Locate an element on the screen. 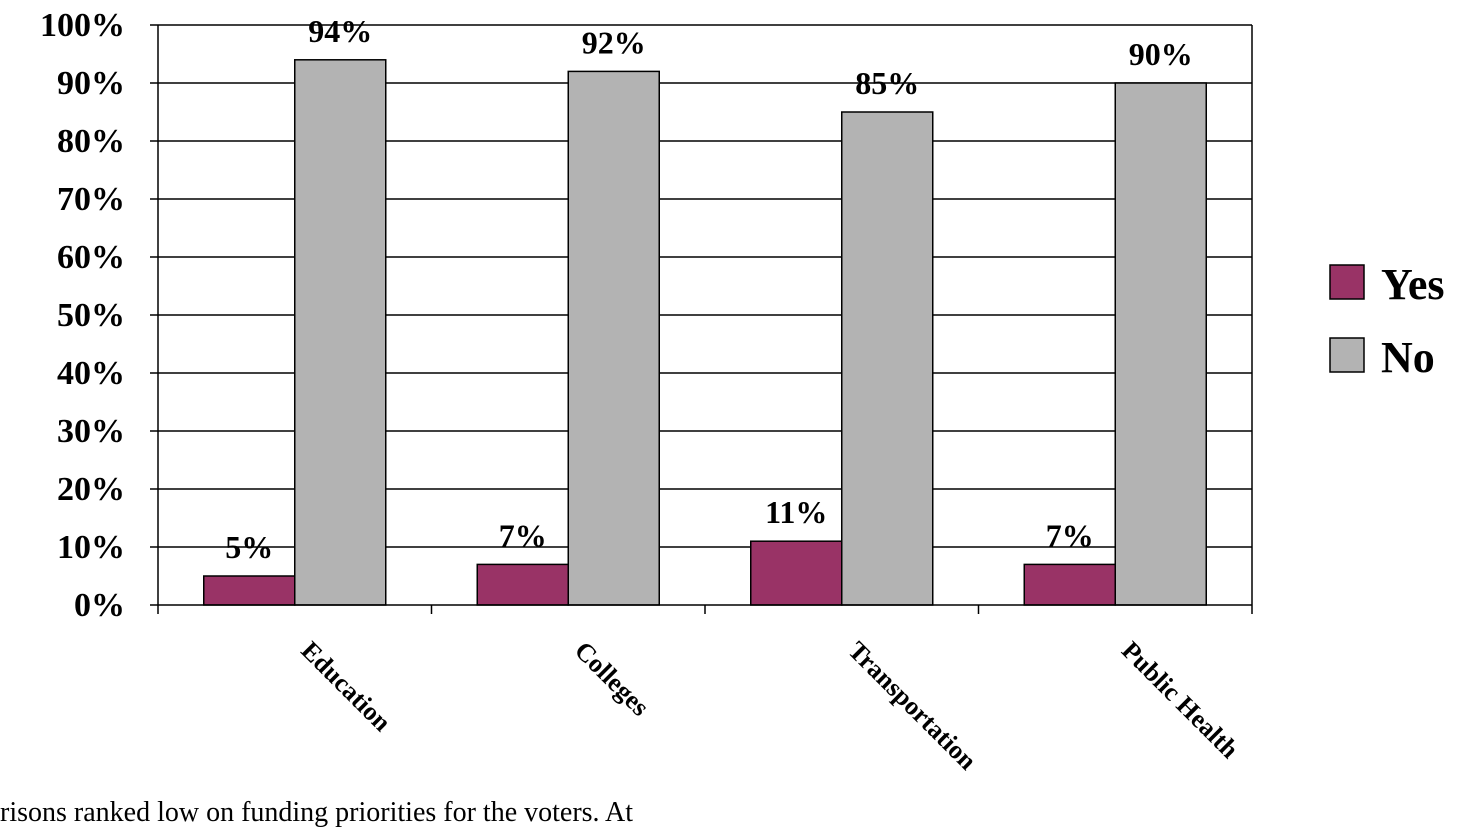 The width and height of the screenshot is (1477, 836). y-tick-label: 60% is located at coordinates (91, 257).